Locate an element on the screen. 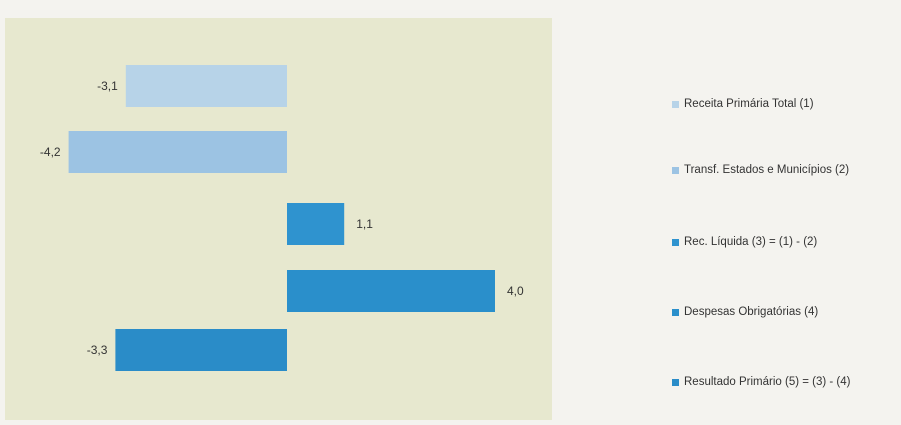 This screenshot has height=425, width=901. legend-item-resultado: Resultado Primário (5) = (3) - (4) is located at coordinates (761, 382).